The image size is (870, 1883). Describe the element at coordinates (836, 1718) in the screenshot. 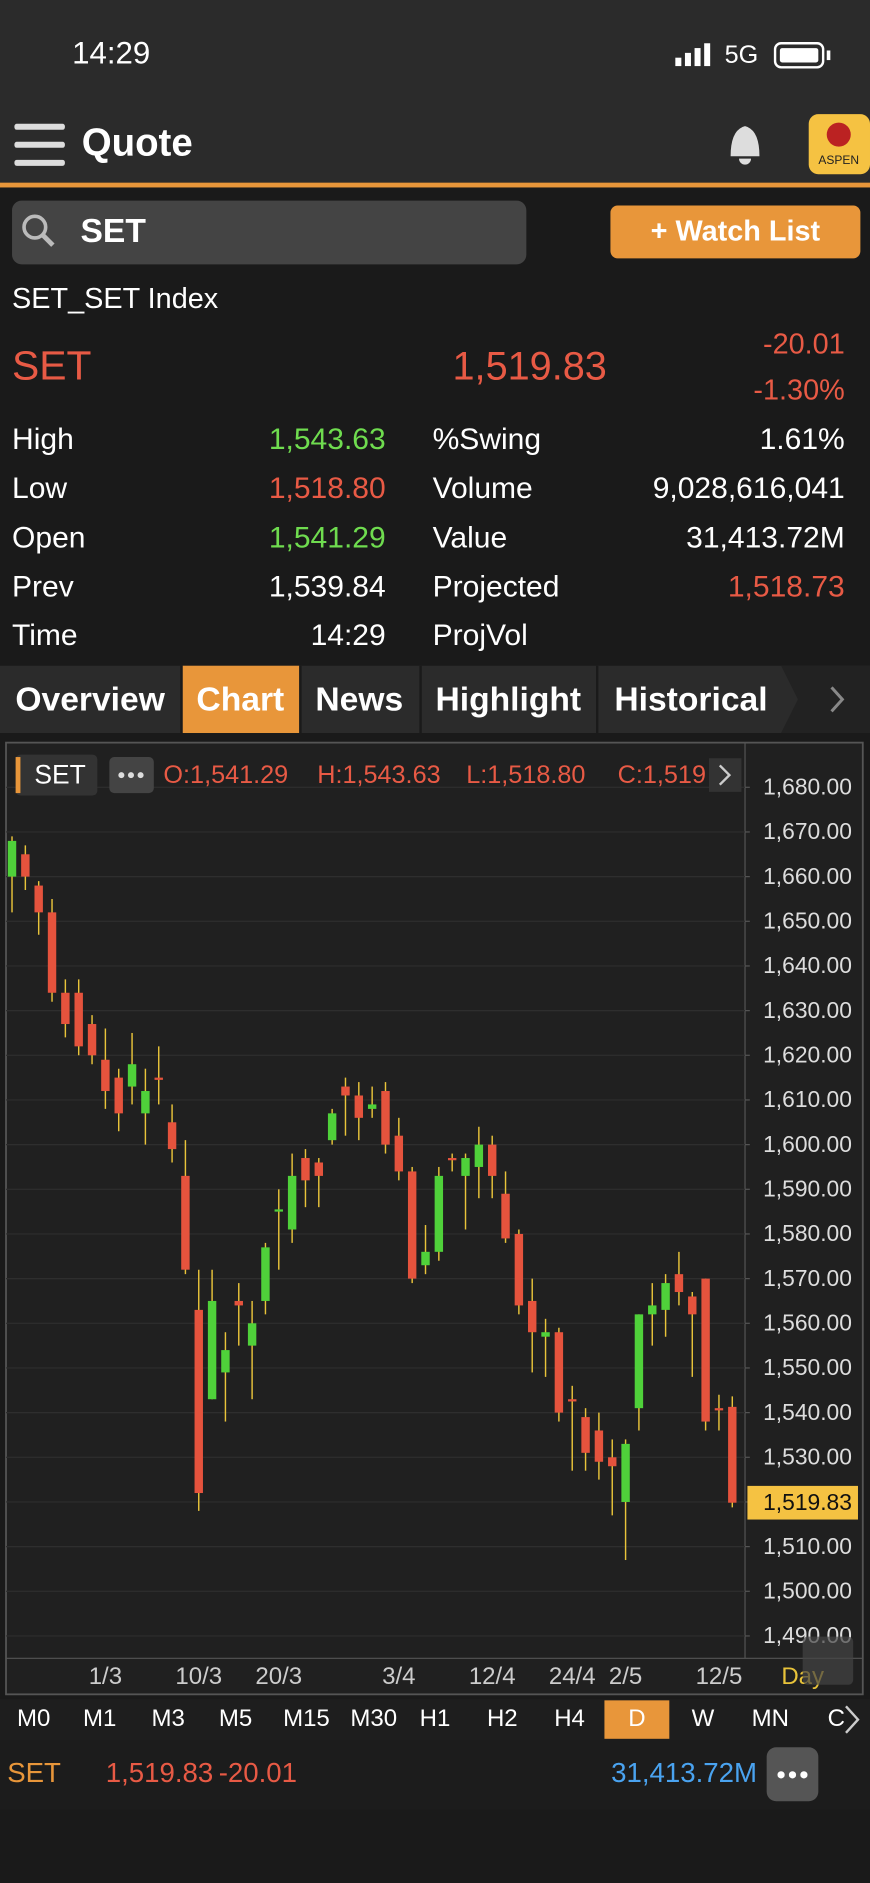

I see `timeframe-option: C` at that location.